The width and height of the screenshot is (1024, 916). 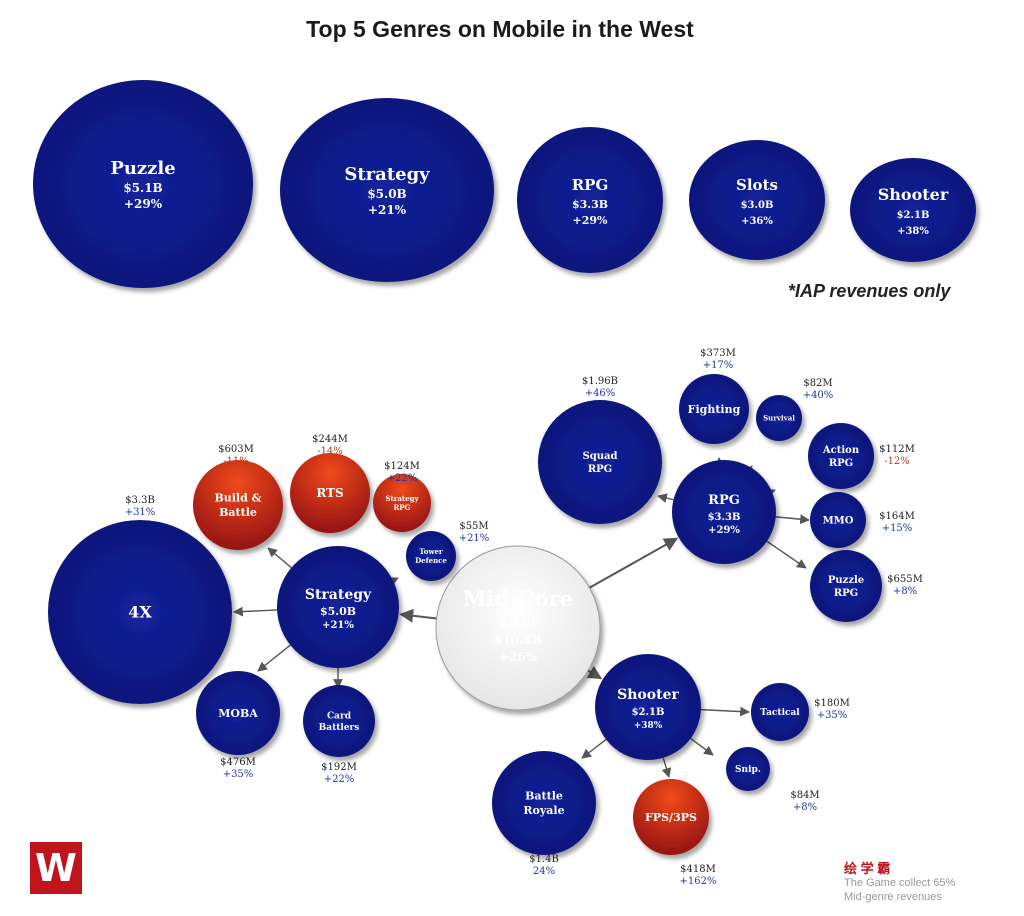 What do you see at coordinates (648, 712) in the screenshot?
I see `hub-value: $2.1B` at bounding box center [648, 712].